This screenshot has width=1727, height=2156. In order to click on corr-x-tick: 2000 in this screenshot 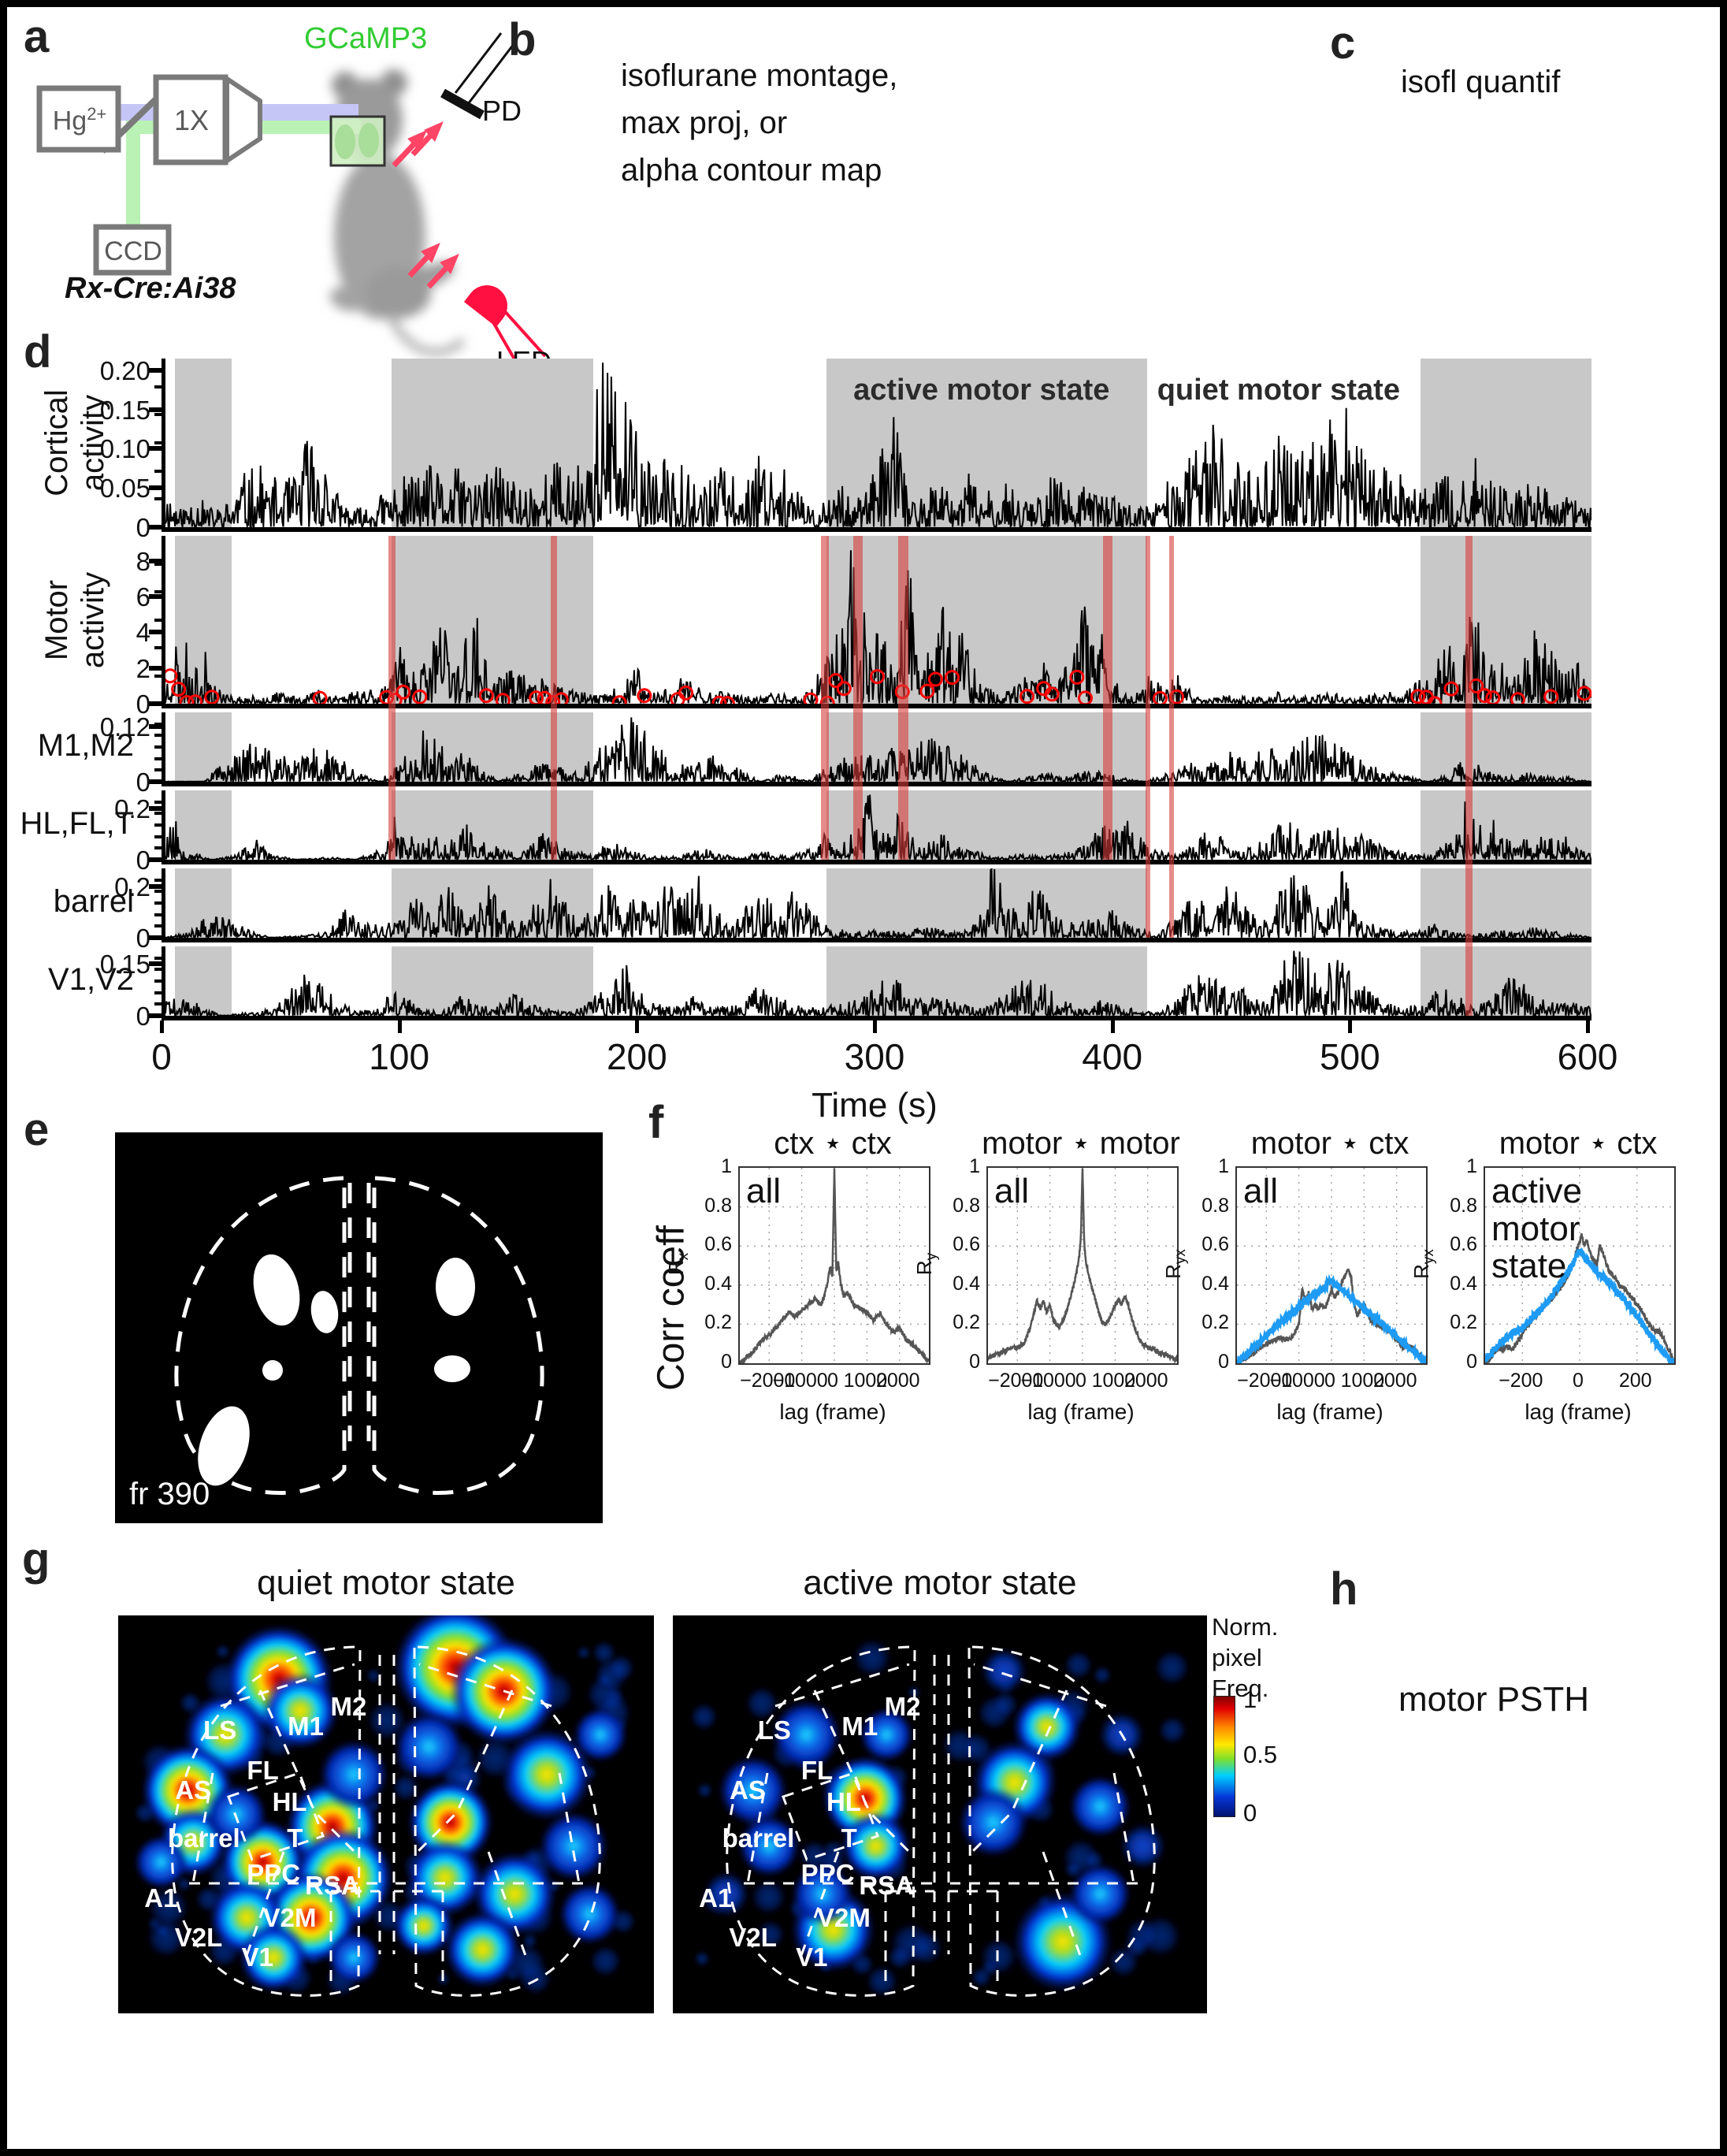, I will do `click(1145, 1381)`.